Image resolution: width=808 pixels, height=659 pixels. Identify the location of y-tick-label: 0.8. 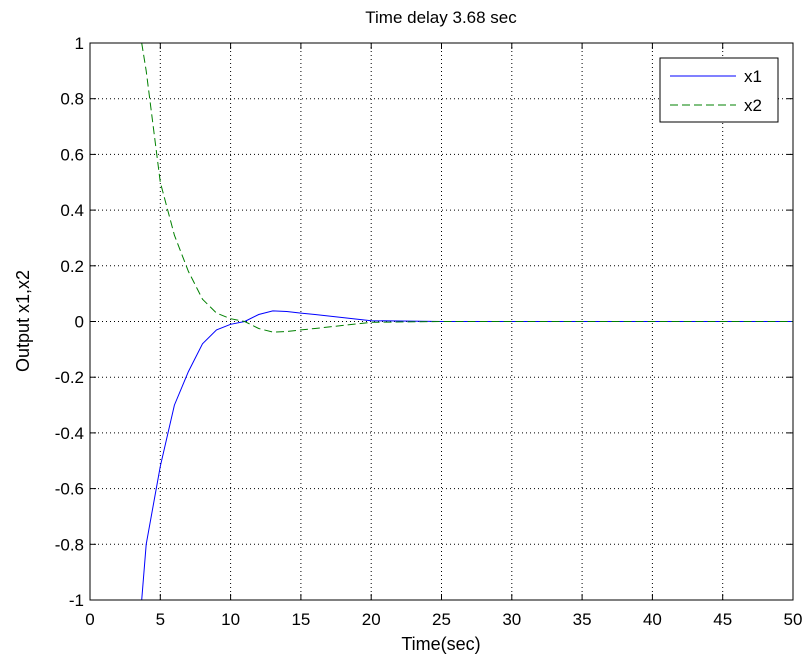
(72, 99).